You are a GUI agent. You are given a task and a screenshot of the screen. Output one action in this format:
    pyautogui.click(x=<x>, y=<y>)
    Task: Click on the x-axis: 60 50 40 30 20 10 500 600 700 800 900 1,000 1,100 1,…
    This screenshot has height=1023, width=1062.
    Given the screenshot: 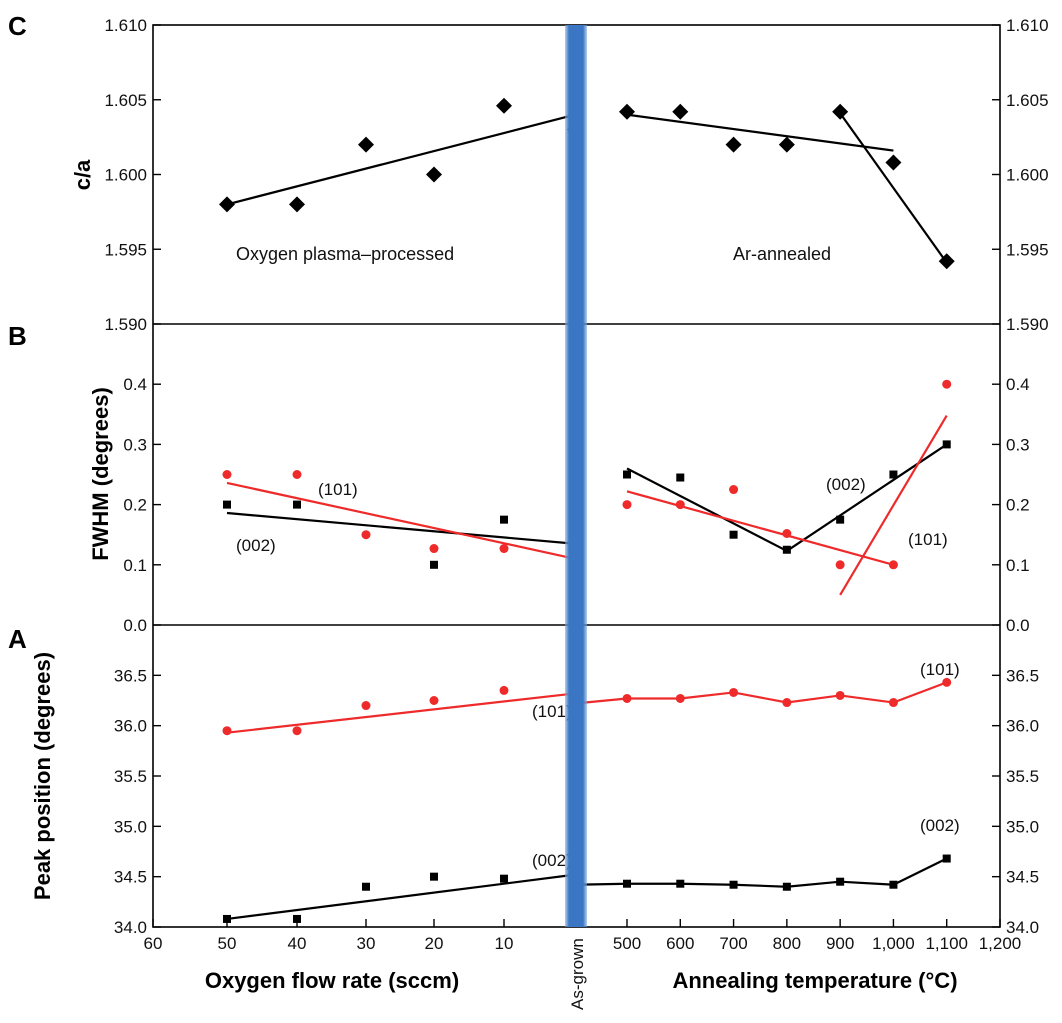 What is the action you would take?
    pyautogui.click(x=582, y=964)
    